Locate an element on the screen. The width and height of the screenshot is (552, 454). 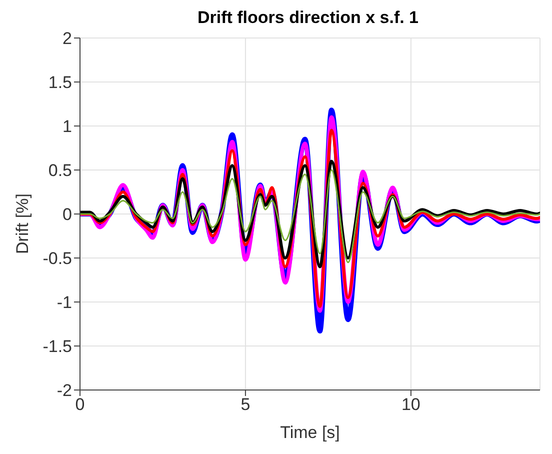
y-tick-label: -1 is located at coordinates (64, 302).